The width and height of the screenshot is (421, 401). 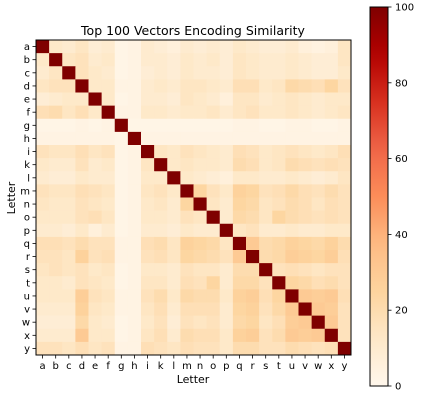 What do you see at coordinates (265, 366) in the screenshot?
I see `x-tick-label: s` at bounding box center [265, 366].